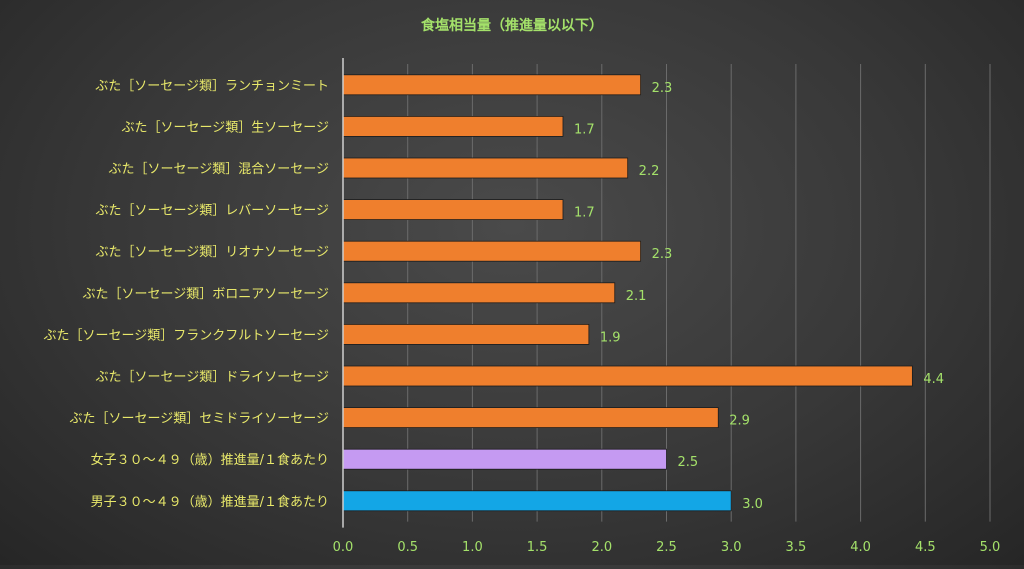 The height and width of the screenshot is (569, 1024). Describe the element at coordinates (688, 462) in the screenshot. I see `data-label: 2.5` at that location.